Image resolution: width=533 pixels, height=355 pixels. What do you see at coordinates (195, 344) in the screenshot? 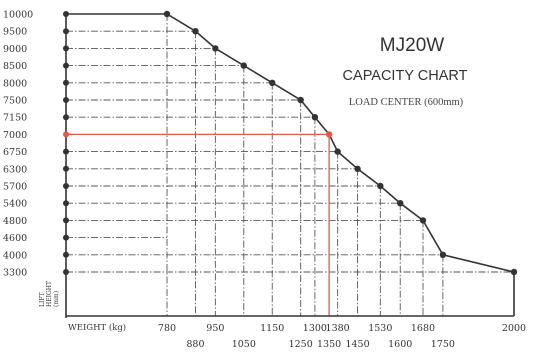
I see `x-tick-label: 880` at bounding box center [195, 344].